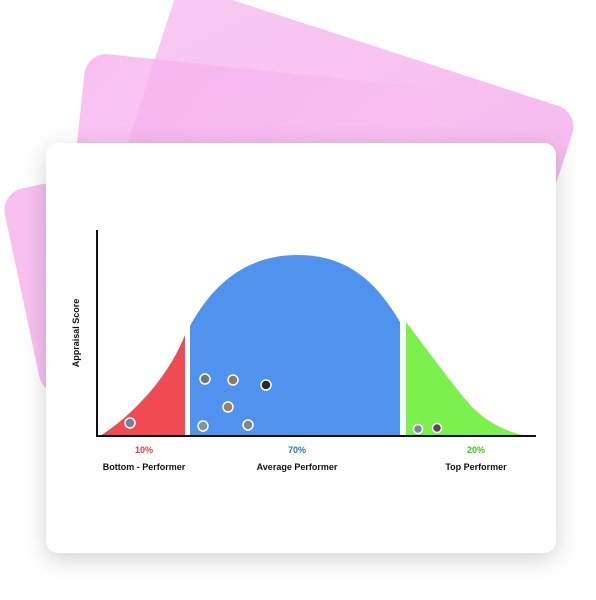 The width and height of the screenshot is (596, 600). What do you see at coordinates (144, 467) in the screenshot?
I see `bottom-performer-label: Bottom - Performer` at bounding box center [144, 467].